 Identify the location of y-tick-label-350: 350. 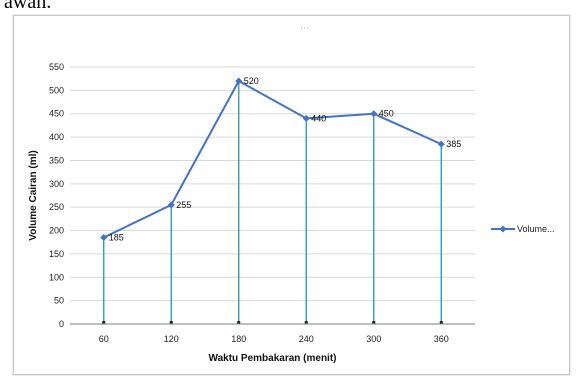
(56, 160).